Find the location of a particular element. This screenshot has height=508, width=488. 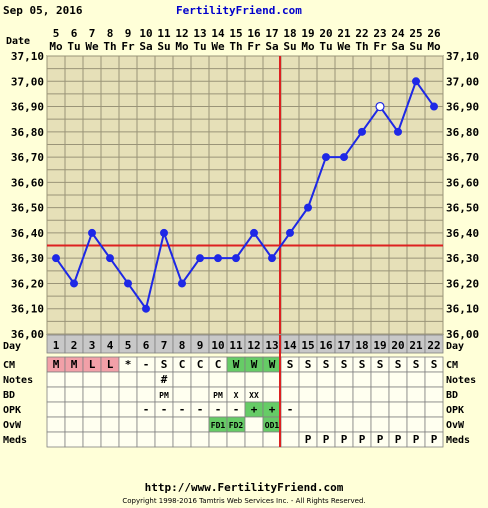

date-tick: 16 is located at coordinates (254, 33).